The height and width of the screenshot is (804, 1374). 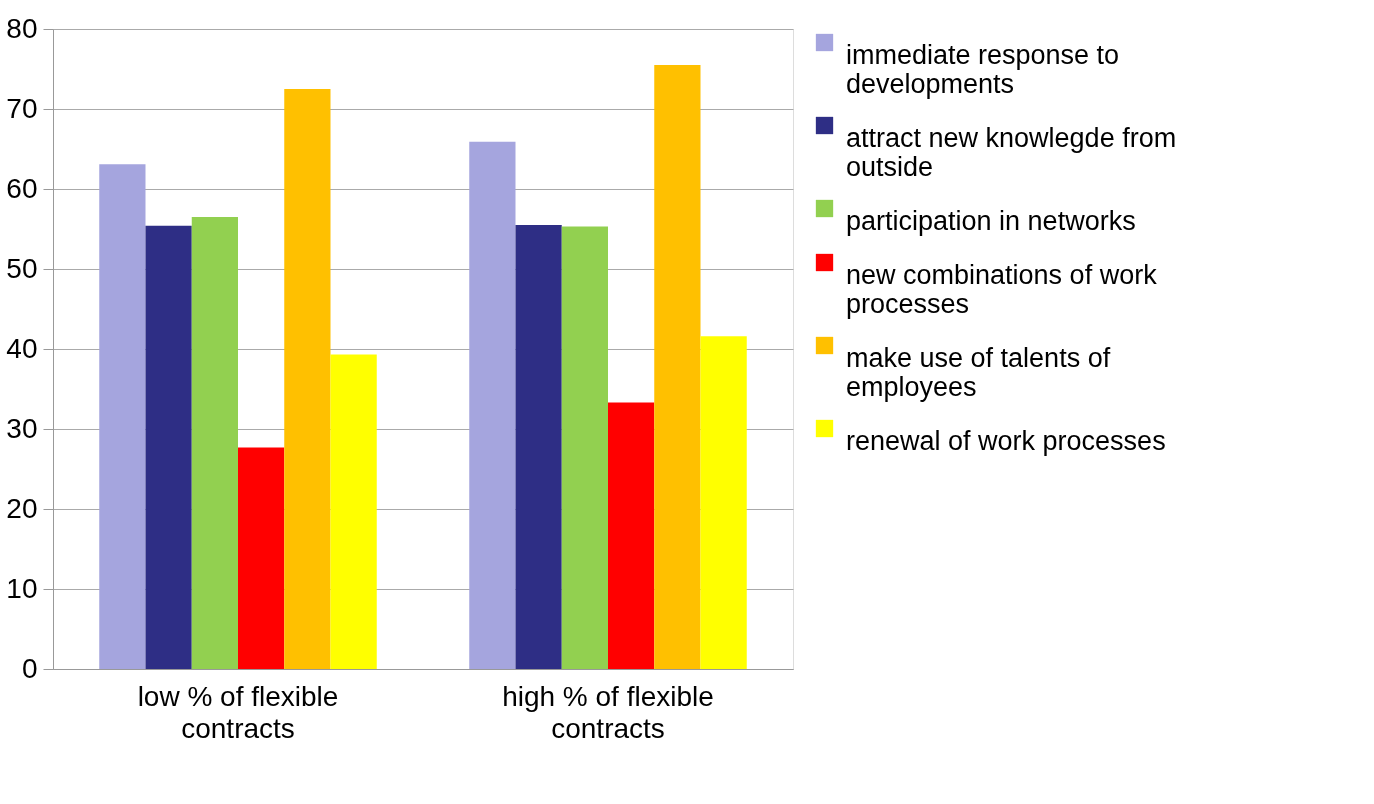 I want to click on legend-label: new combinations of work processes, so click(x=1002, y=289).